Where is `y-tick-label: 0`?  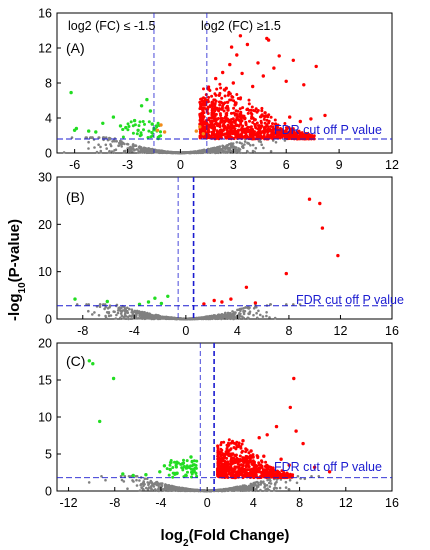 y-tick-label: 0 is located at coordinates (48, 154).